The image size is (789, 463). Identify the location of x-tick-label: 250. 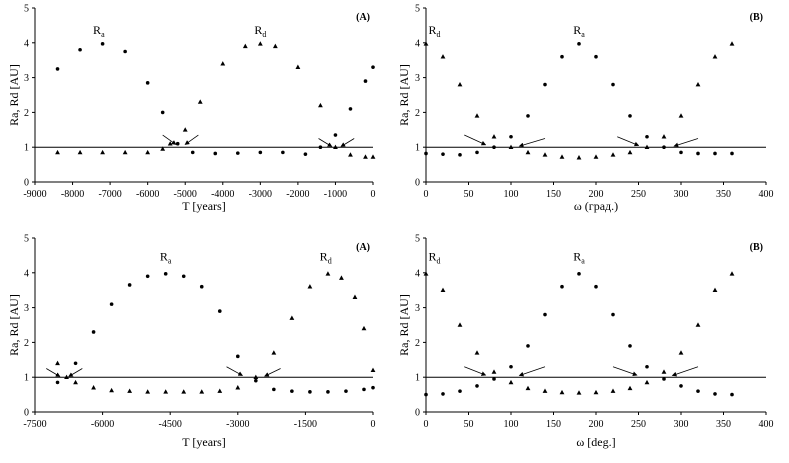
(638, 194).